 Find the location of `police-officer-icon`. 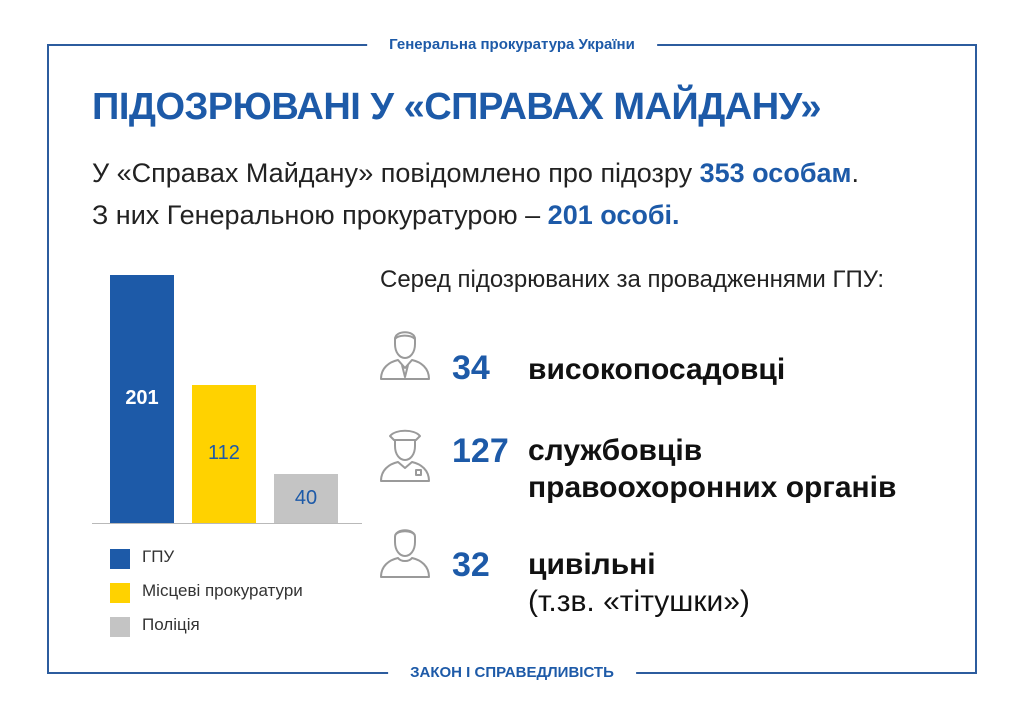

police-officer-icon is located at coordinates (405, 455).